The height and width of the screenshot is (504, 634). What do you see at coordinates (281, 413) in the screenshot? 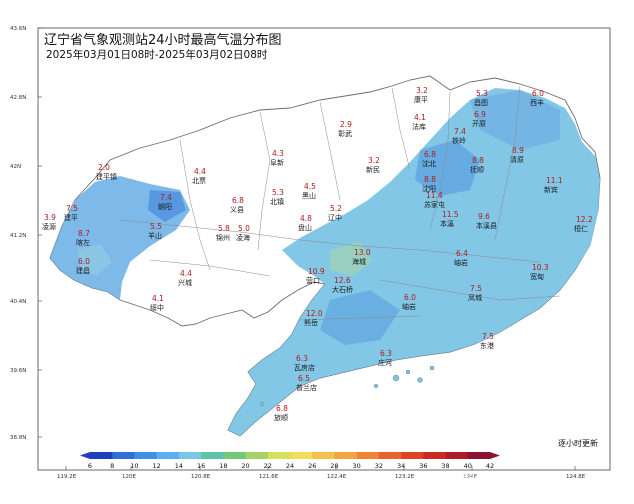
I see `station-47: 6.8旅顺` at bounding box center [281, 413].